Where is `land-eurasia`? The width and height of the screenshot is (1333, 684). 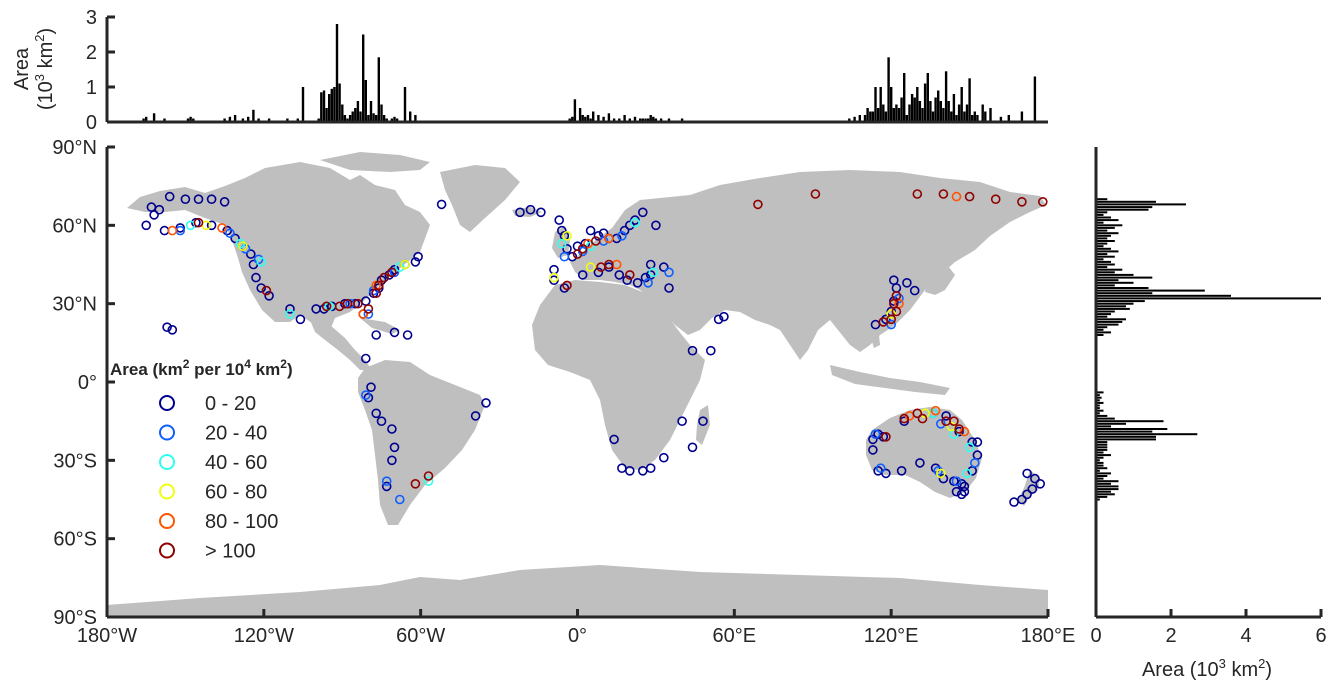
land-eurasia is located at coordinates (808, 265).